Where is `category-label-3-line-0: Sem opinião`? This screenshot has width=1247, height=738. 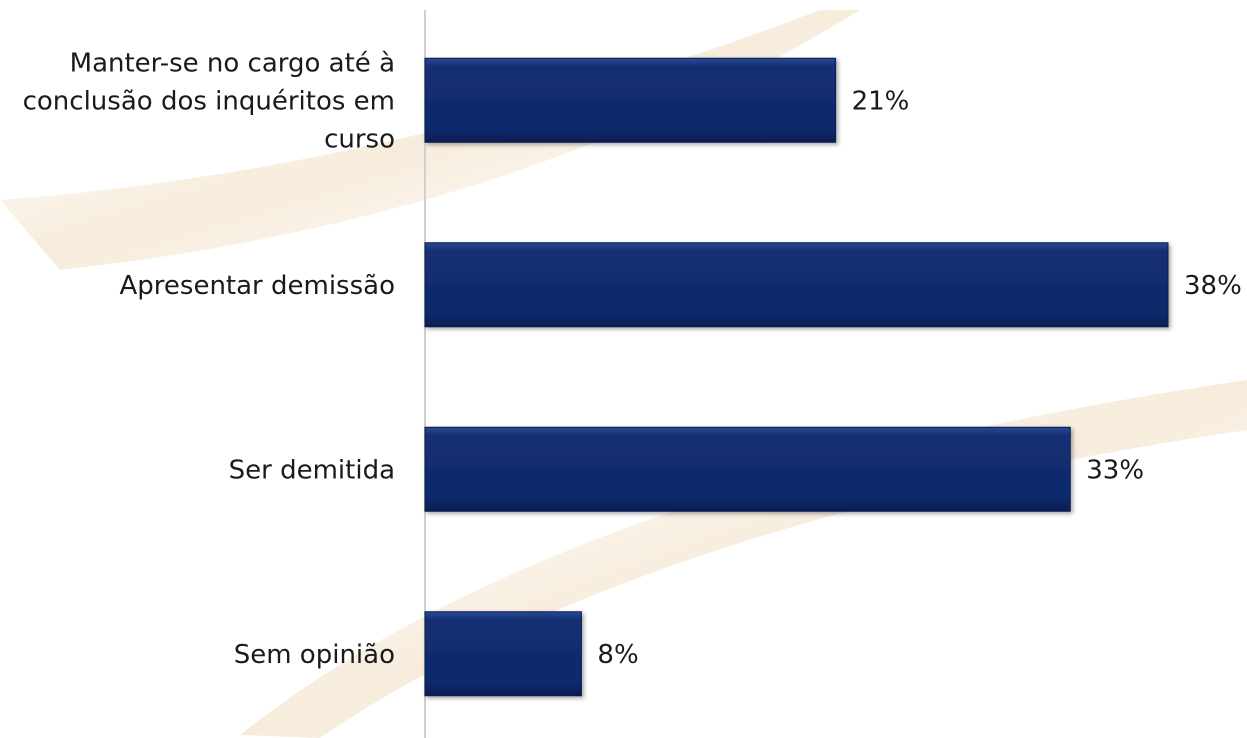 category-label-3-line-0: Sem opinião is located at coordinates (314, 655).